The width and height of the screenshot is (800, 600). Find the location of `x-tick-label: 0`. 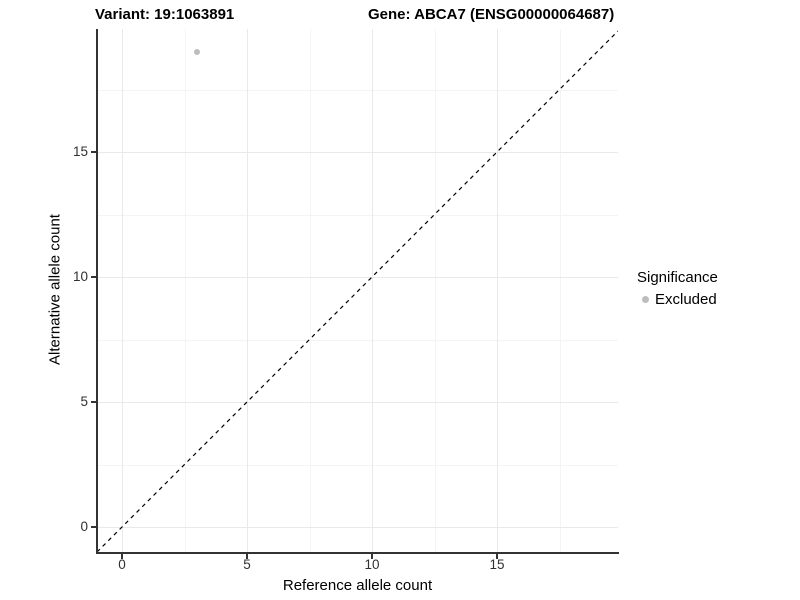

x-tick-label: 0 is located at coordinates (122, 564).